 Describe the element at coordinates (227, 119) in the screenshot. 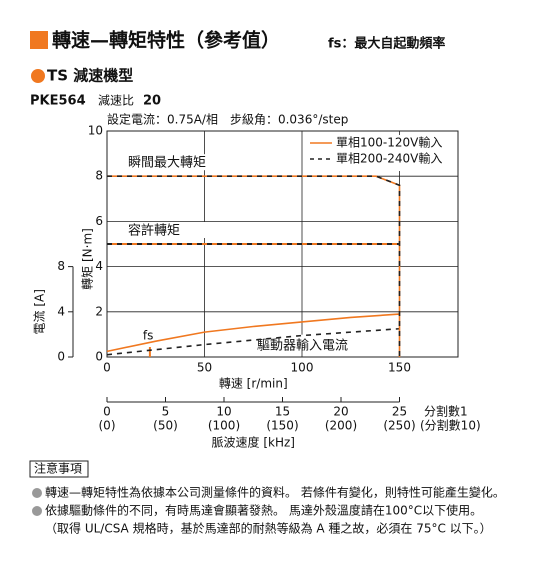

I see `settings: 設定電流：0.75A/相 步級角：0.036°/step` at that location.